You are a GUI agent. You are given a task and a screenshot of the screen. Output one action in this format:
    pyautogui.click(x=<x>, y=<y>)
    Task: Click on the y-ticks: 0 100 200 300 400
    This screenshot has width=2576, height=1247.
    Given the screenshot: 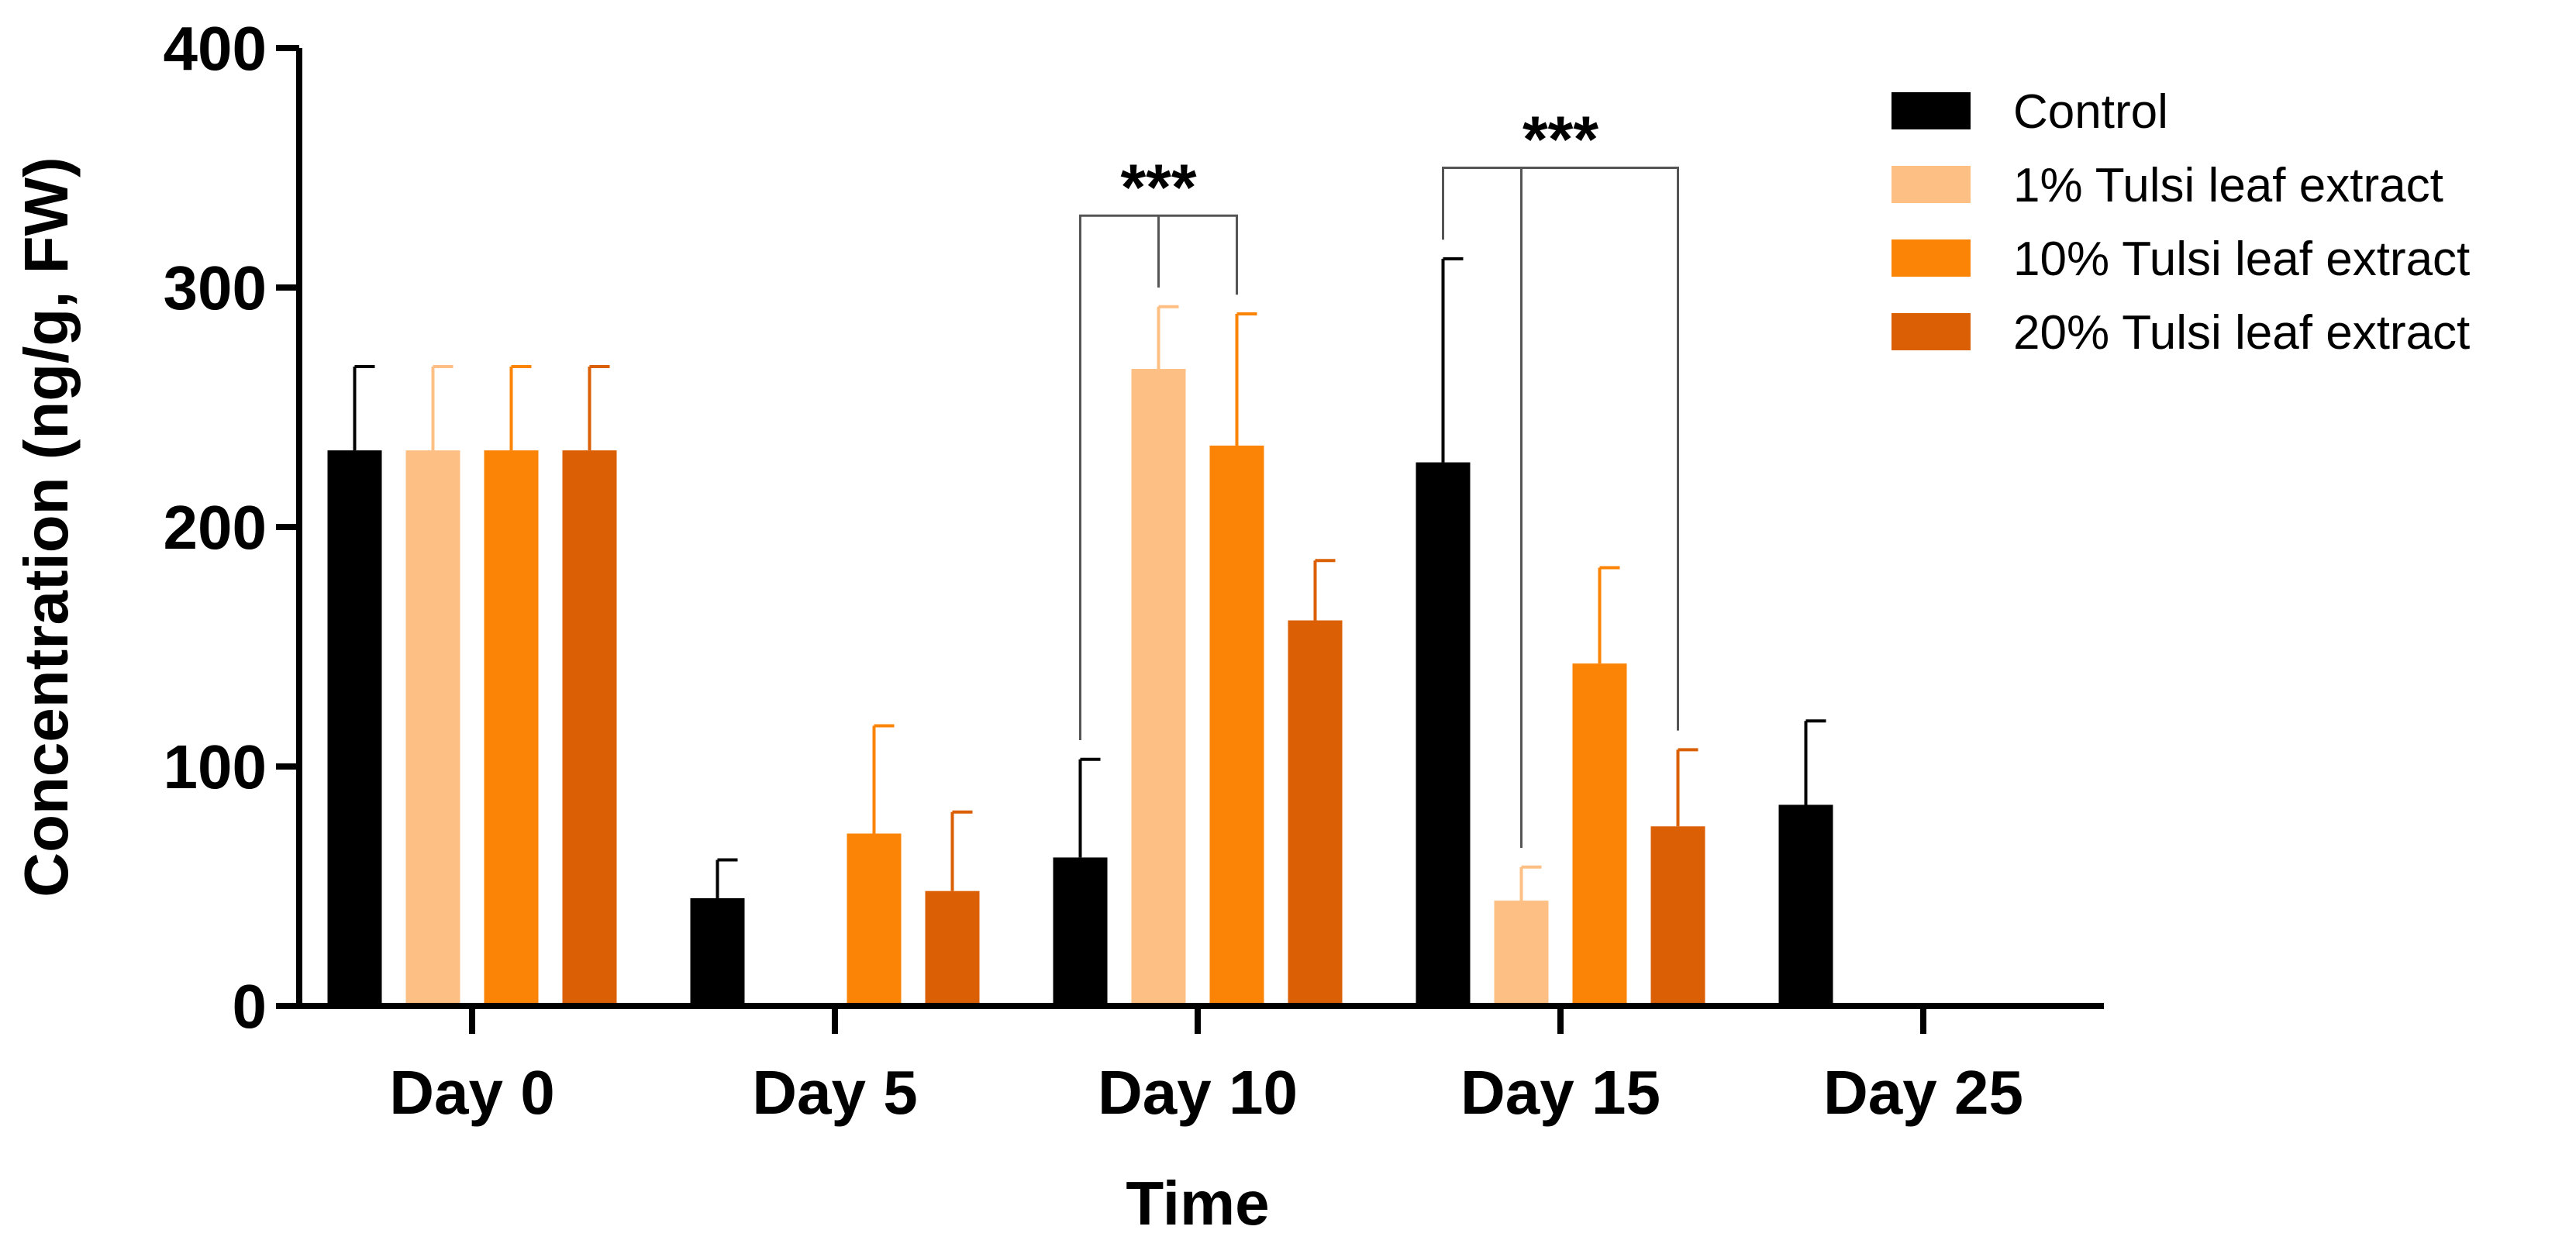 What is the action you would take?
    pyautogui.click(x=231, y=527)
    